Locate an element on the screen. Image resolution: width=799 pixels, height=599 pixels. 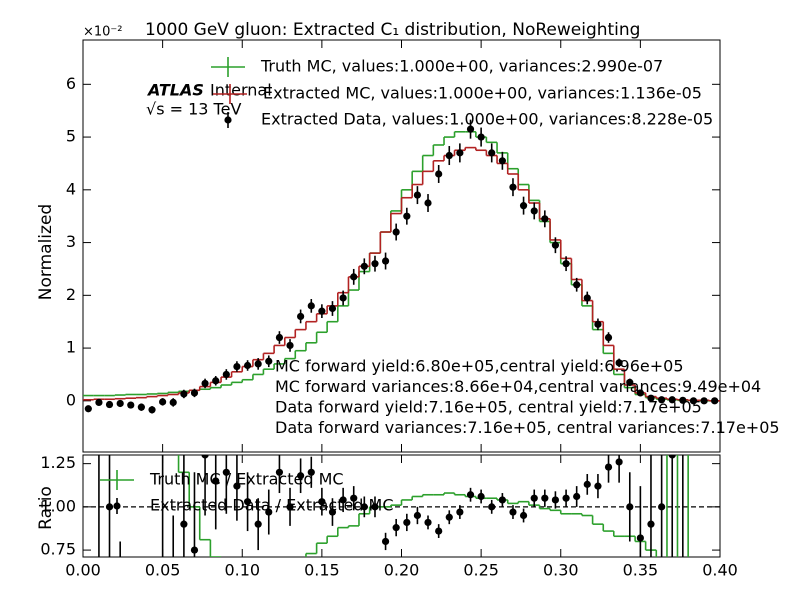
x-tick-label: 0.00 is located at coordinates (83, 570).